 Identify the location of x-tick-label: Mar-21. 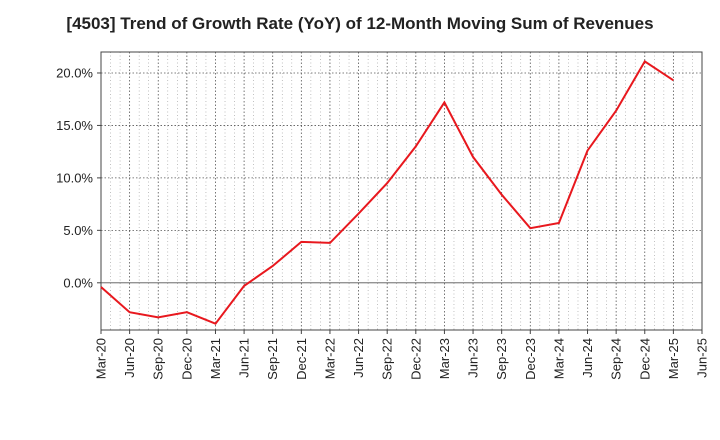
(215, 358).